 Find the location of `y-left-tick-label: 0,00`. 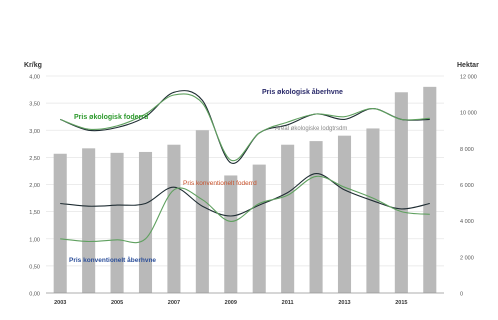

y-left-tick-label: 0,00 is located at coordinates (34, 295).